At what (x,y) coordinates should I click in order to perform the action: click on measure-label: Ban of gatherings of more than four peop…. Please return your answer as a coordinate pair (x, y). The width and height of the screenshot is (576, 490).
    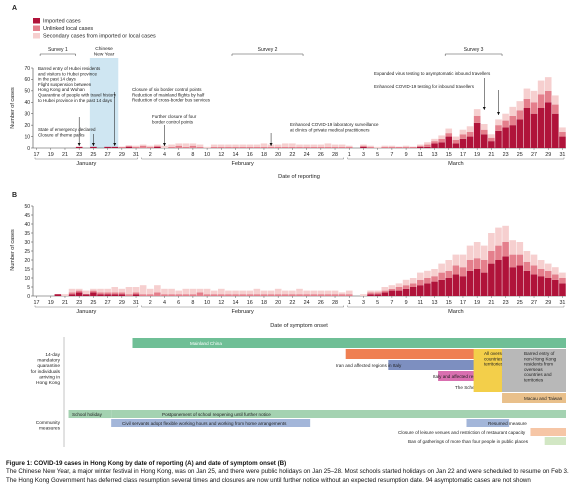
    Looking at the image, I should click on (468, 441).